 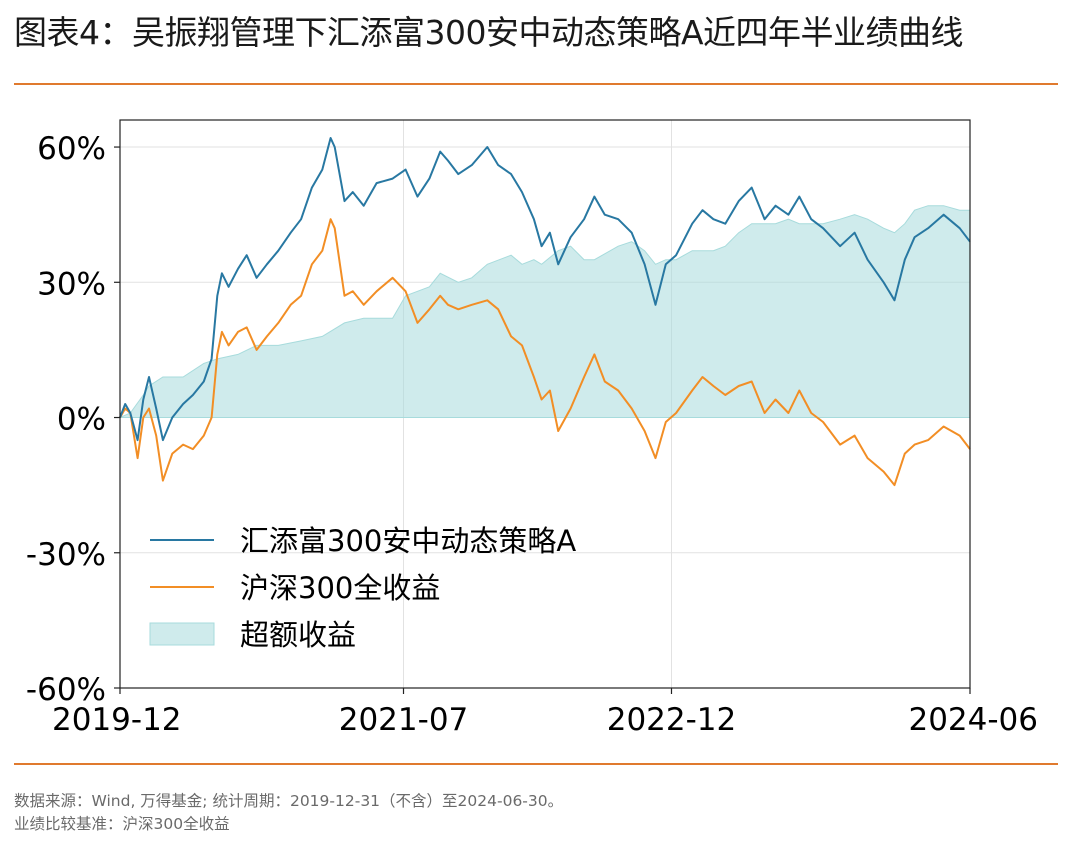 What do you see at coordinates (71, 149) in the screenshot?
I see `y-tick-label: 60%` at bounding box center [71, 149].